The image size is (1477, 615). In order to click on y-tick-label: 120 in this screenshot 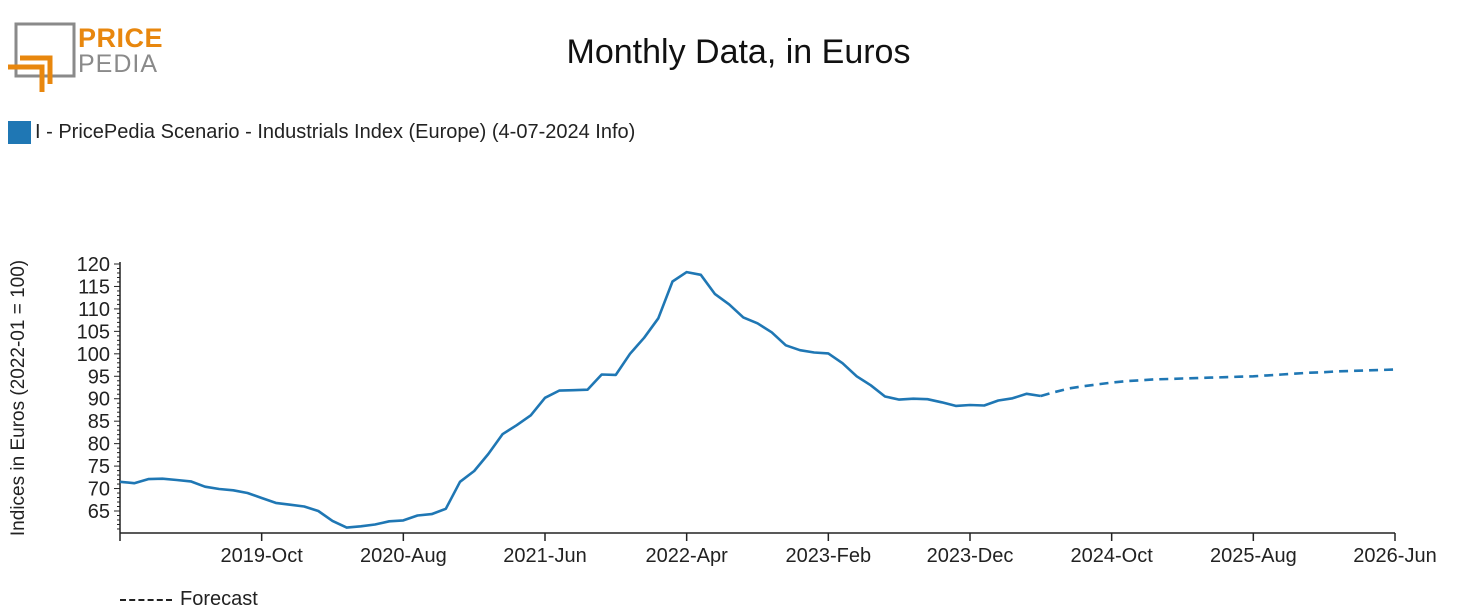, I will do `click(93, 265)`.